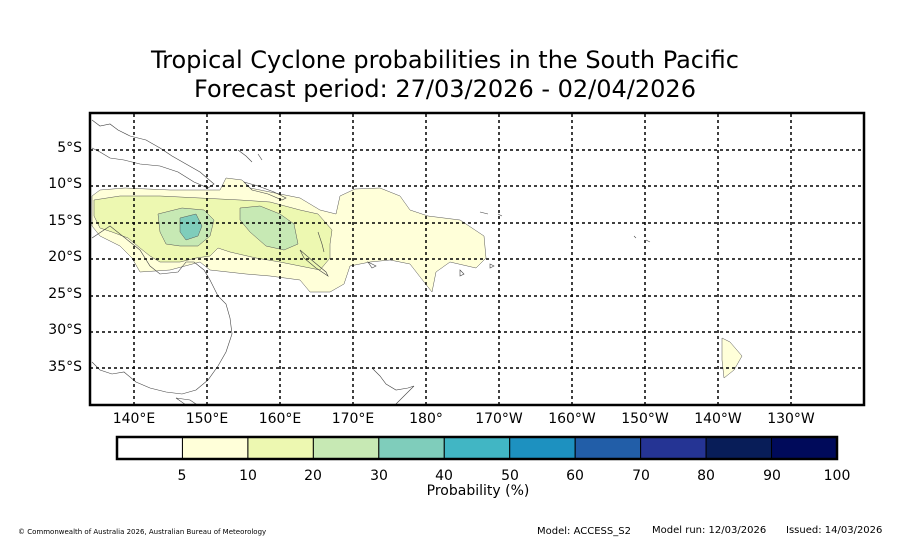 The image size is (900, 540). I want to click on colorbar-label-5: 5, so click(182, 476).